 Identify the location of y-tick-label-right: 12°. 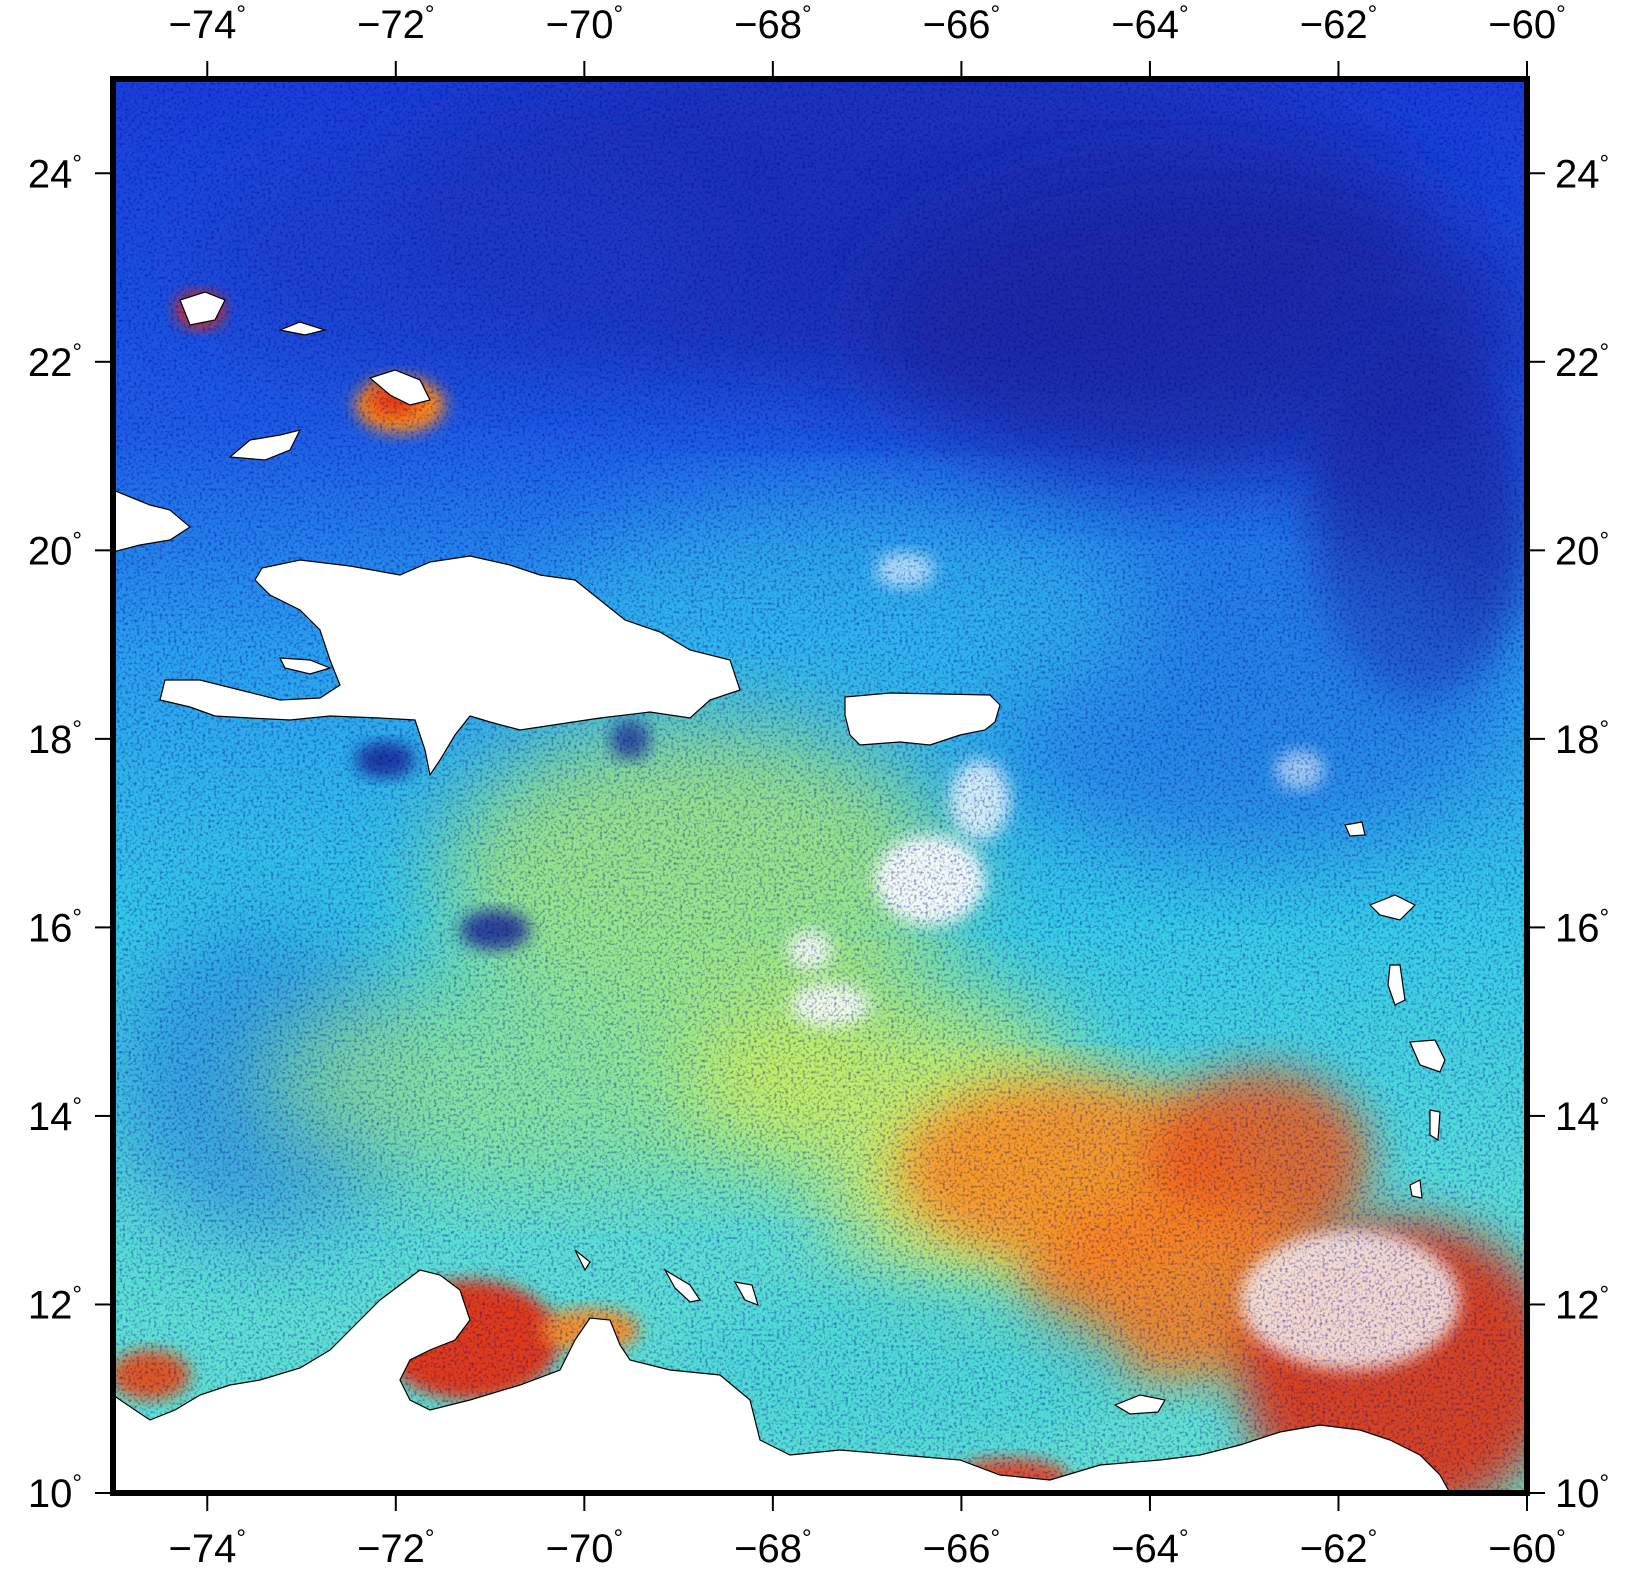
(1582, 1304).